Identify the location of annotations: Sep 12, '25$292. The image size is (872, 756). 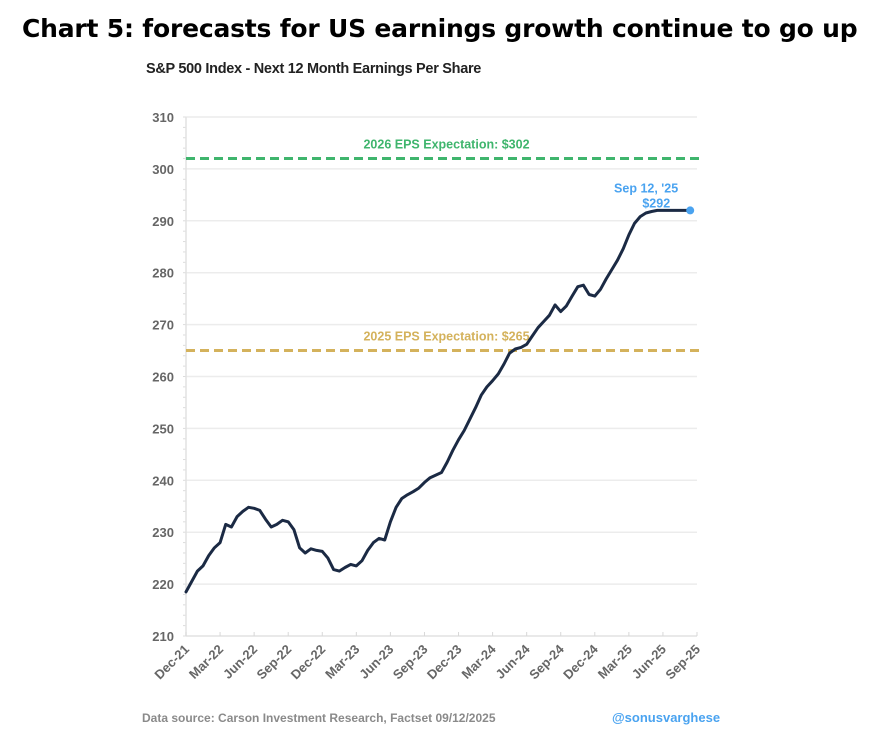
(654, 198).